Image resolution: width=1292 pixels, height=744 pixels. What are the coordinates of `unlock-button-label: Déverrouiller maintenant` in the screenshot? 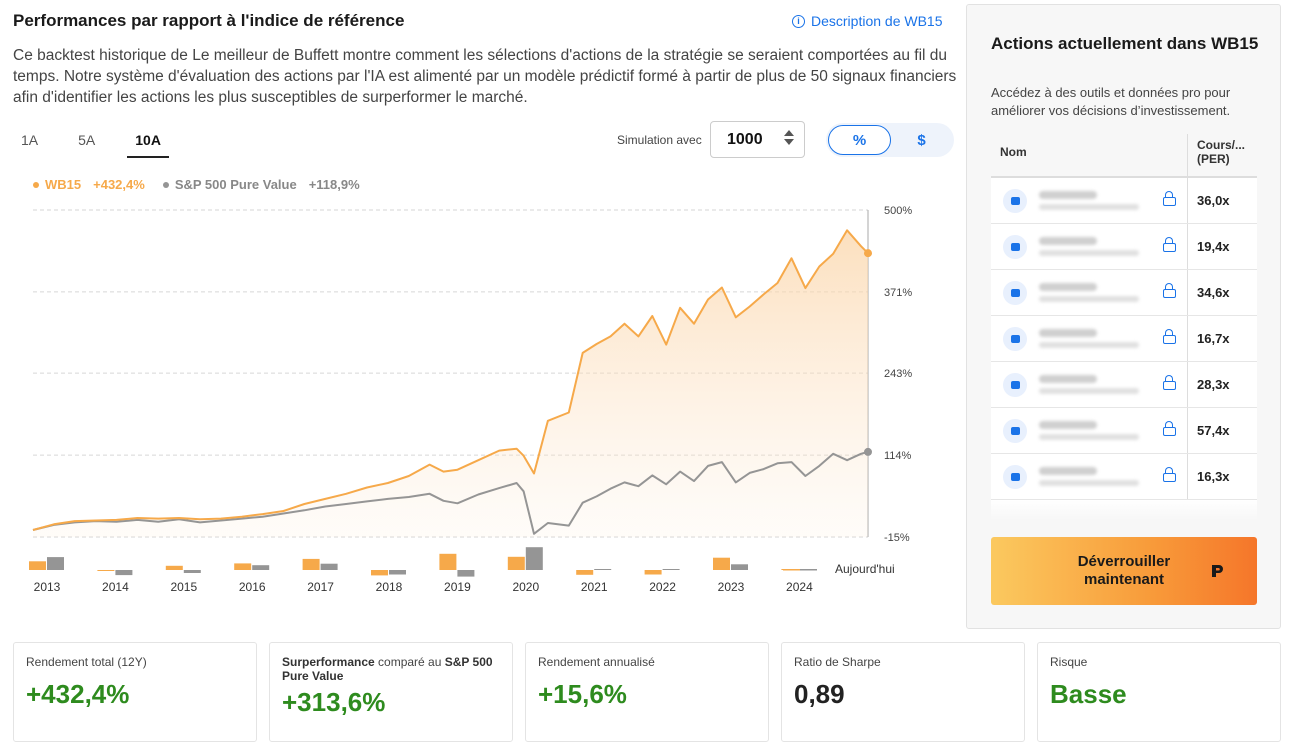 It's located at (1124, 570).